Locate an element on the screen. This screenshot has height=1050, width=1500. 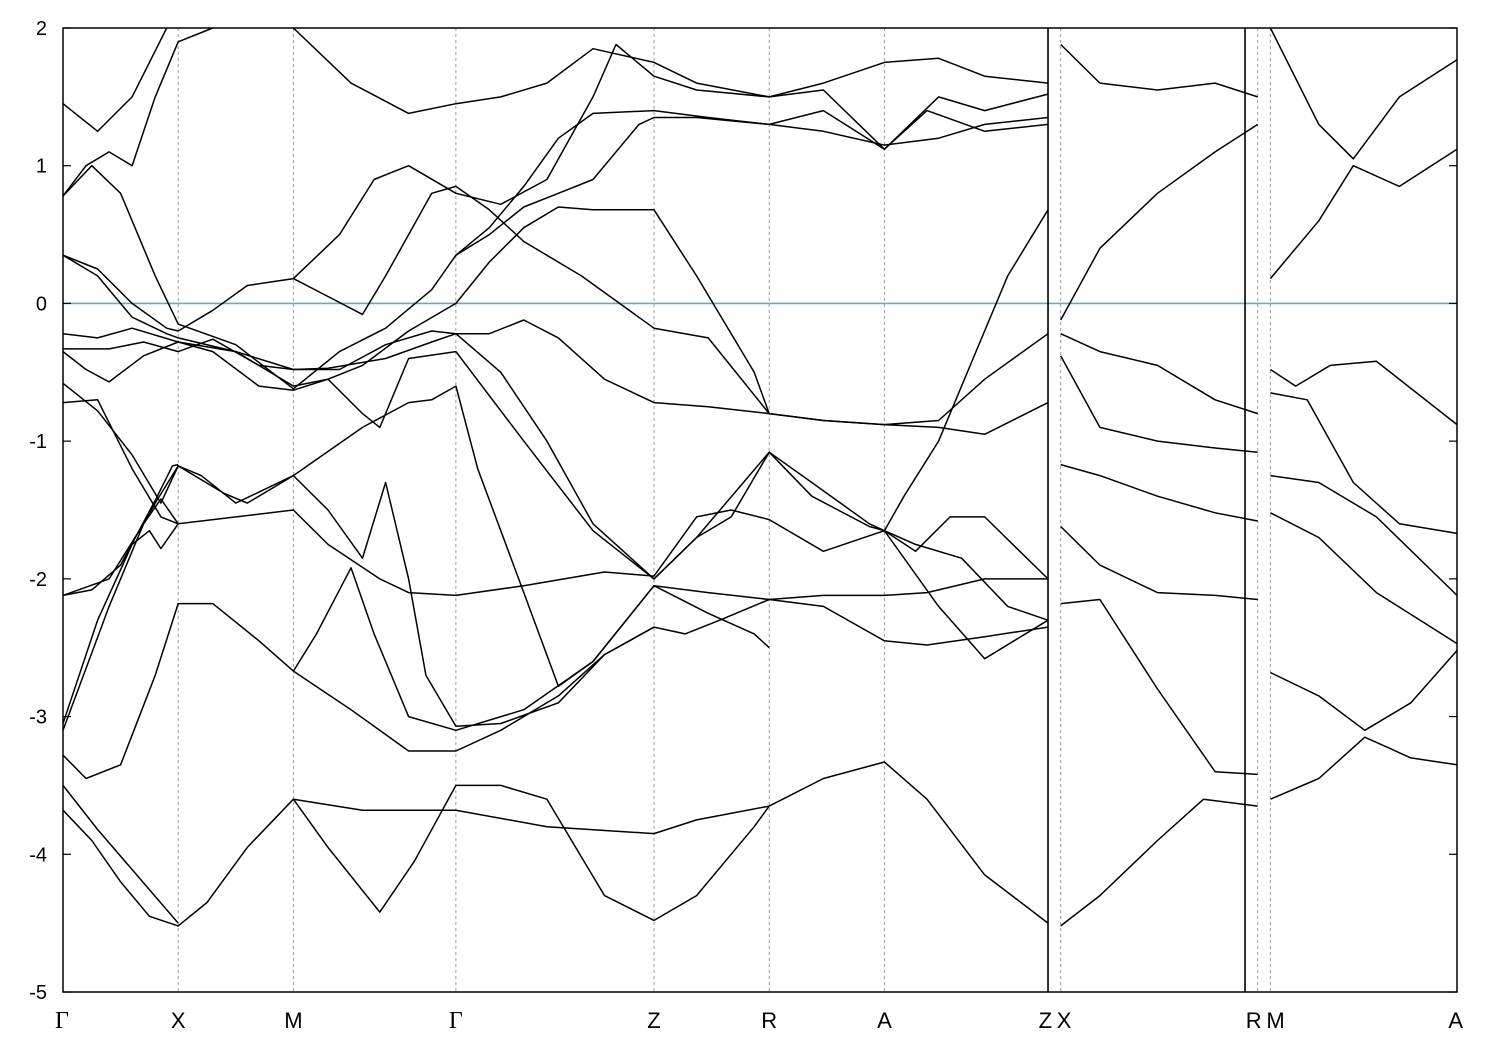
kpoint-label-0: Γ is located at coordinates (62, 1021).